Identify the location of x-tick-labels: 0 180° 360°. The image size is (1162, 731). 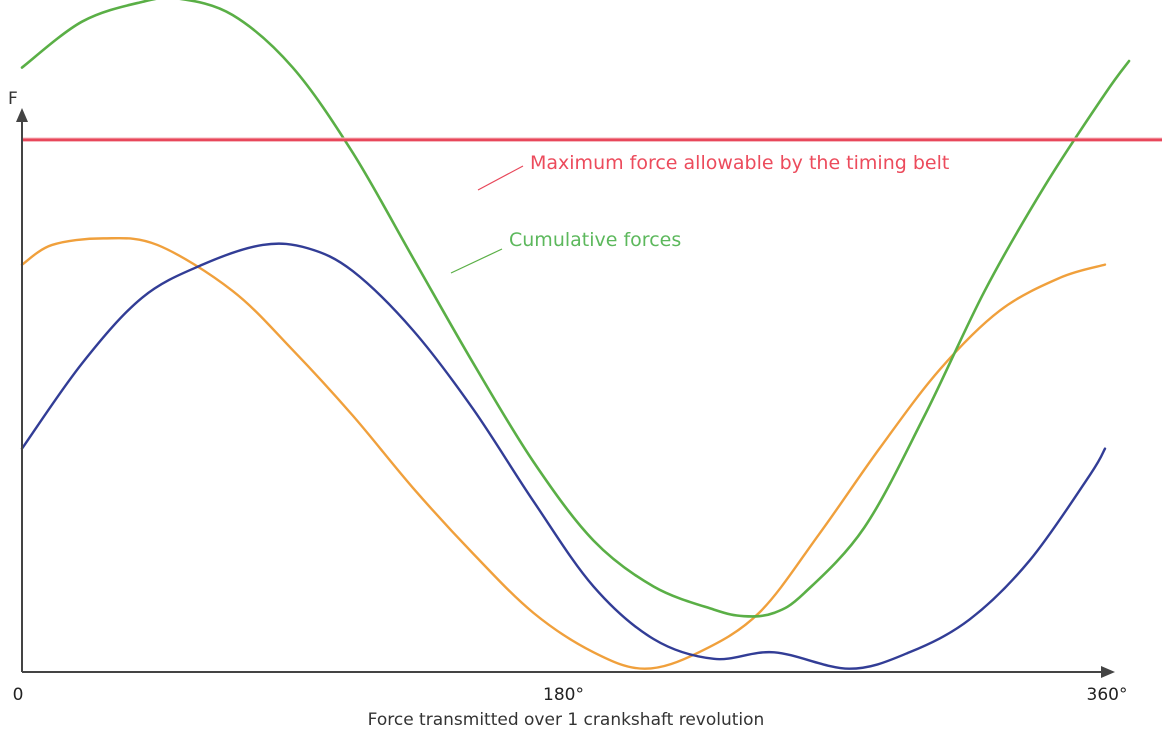
(570, 695).